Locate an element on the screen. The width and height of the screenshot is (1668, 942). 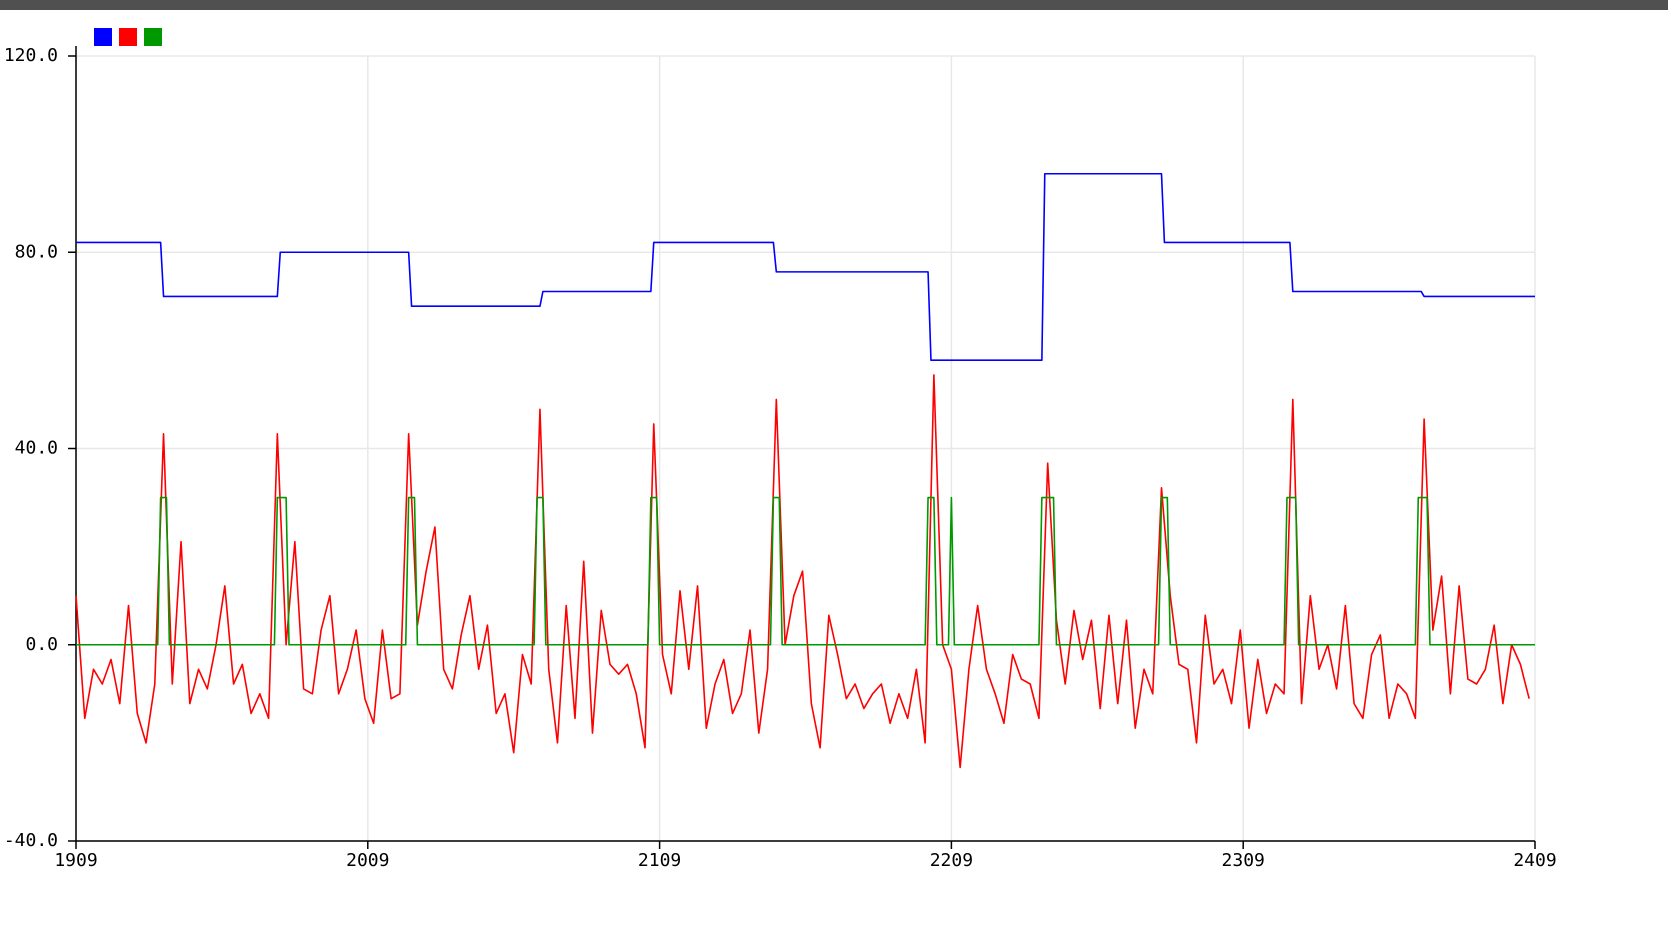
series-line is located at coordinates (805, 571).